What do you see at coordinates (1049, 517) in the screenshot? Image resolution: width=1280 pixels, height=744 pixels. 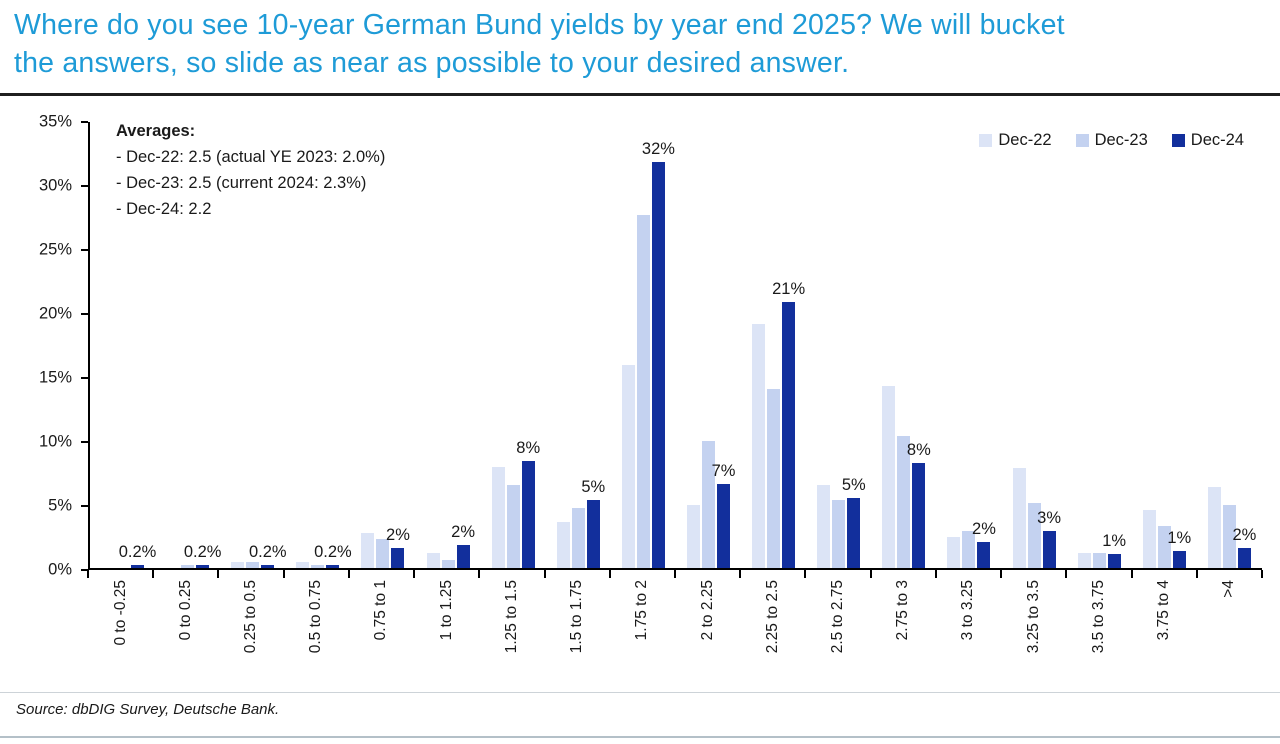 I see `bar-value-label-14: 3%` at bounding box center [1049, 517].